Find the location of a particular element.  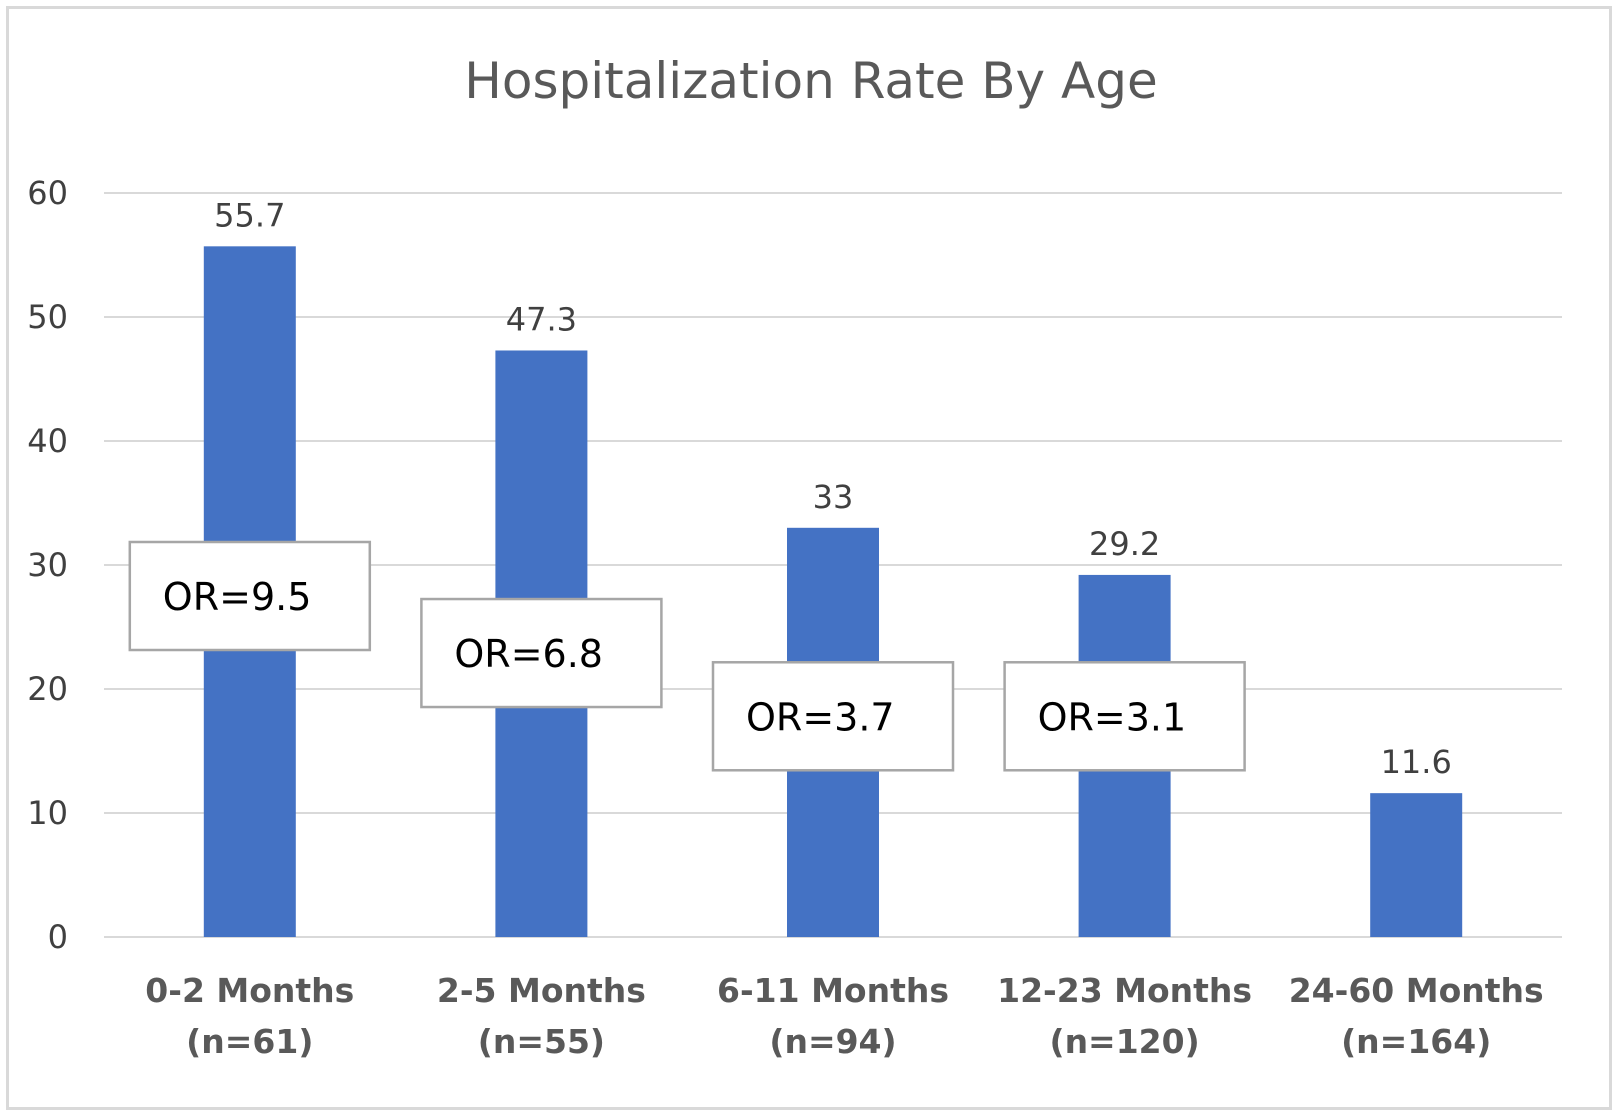

data-label: 29.2 is located at coordinates (1124, 544).